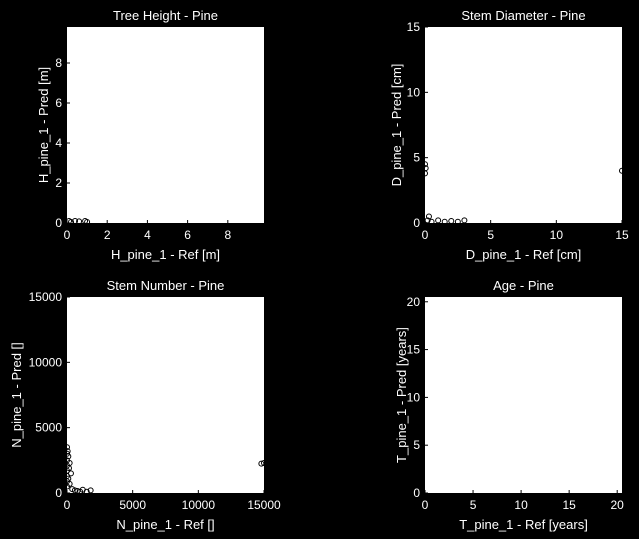 This screenshot has width=639, height=539. What do you see at coordinates (264, 505) in the screenshot?
I see `x-tick-label: 15000` at bounding box center [264, 505].